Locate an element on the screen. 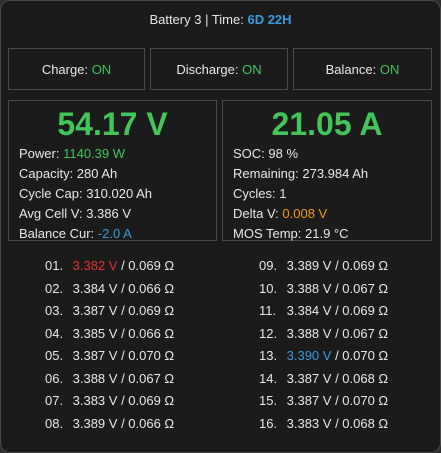 This screenshot has height=453, width=441. cell-row: 14. 3.387 V / 0.068 Ω is located at coordinates (323, 381).